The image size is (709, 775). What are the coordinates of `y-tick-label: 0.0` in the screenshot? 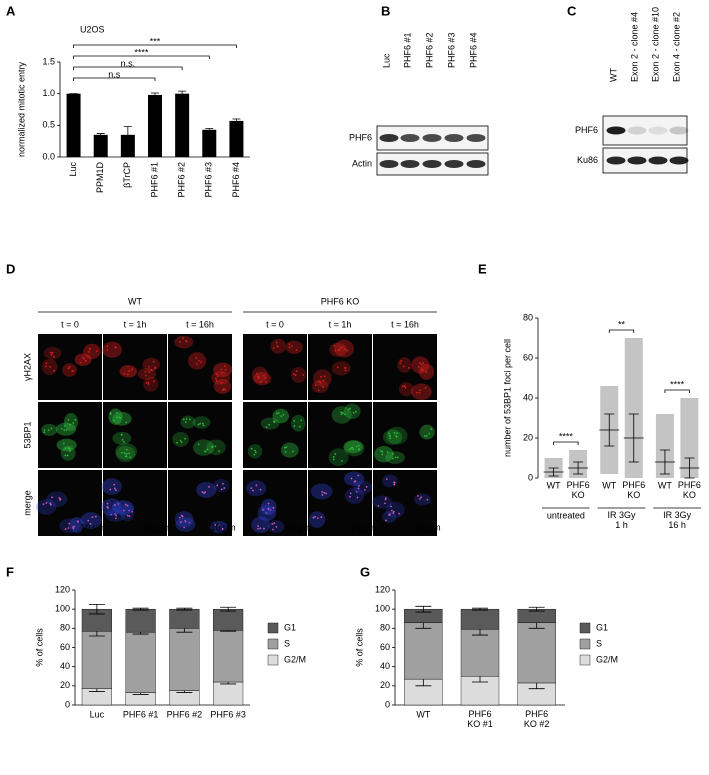 It's located at (48, 156).